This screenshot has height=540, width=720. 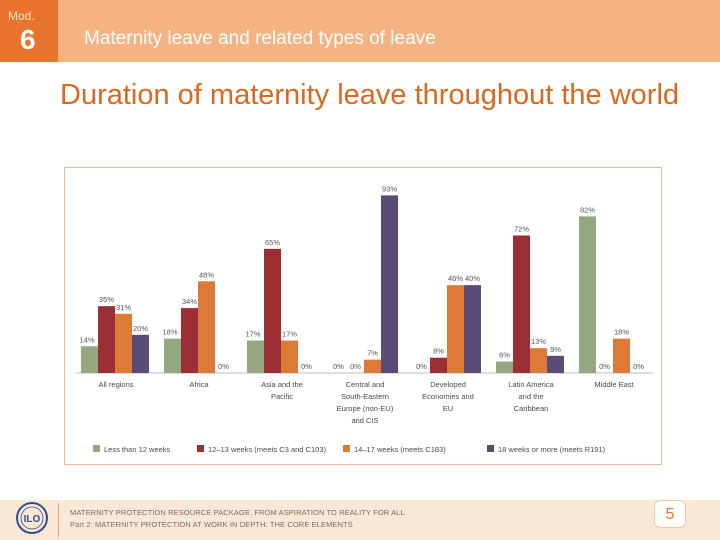 What do you see at coordinates (504, 355) in the screenshot?
I see `data-label-1-6: 6%` at bounding box center [504, 355].